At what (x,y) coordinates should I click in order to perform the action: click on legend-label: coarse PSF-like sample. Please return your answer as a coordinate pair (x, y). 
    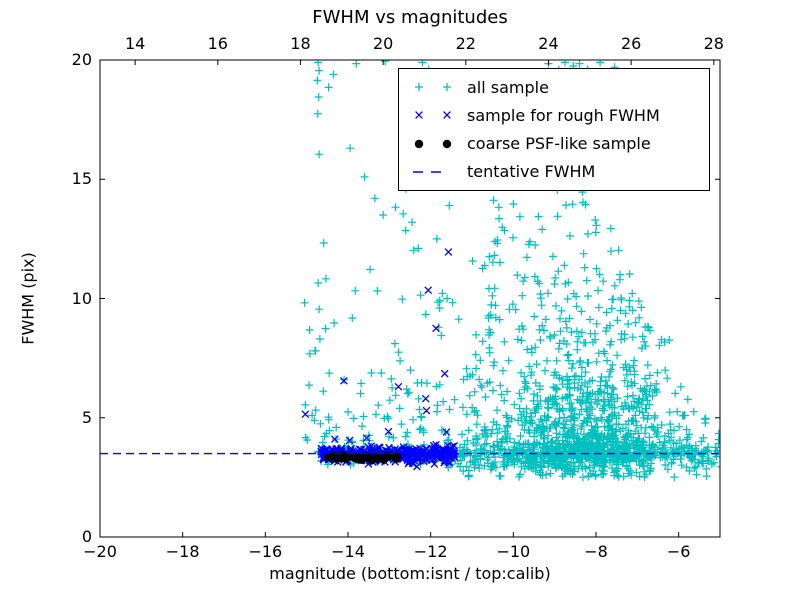
    Looking at the image, I should click on (559, 144).